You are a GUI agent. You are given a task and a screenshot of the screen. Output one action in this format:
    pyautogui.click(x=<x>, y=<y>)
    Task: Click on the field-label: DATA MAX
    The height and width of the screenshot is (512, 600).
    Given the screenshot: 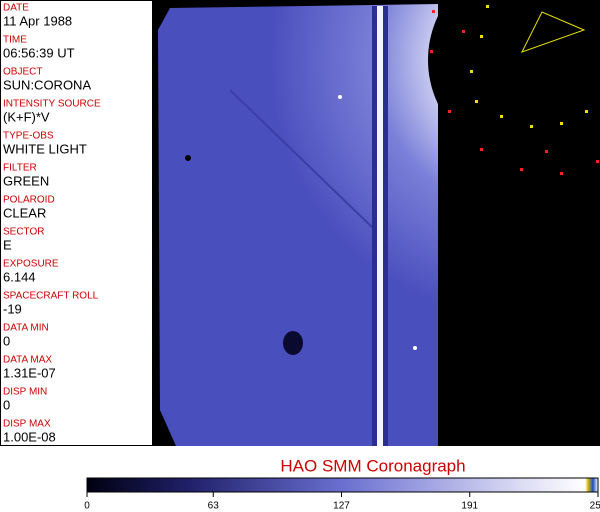 What is the action you would take?
    pyautogui.click(x=27, y=360)
    